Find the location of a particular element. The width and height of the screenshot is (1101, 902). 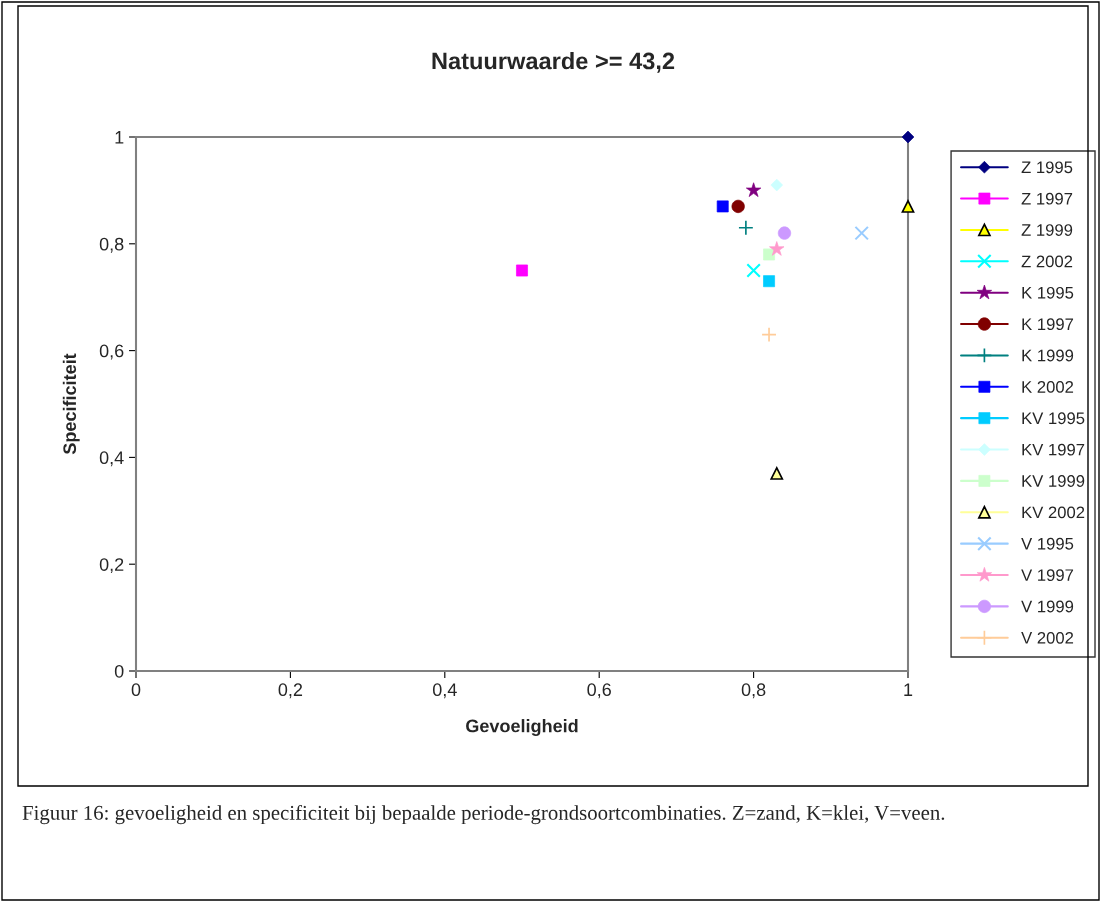

x-tick-label: 0,4 is located at coordinates (444, 691).